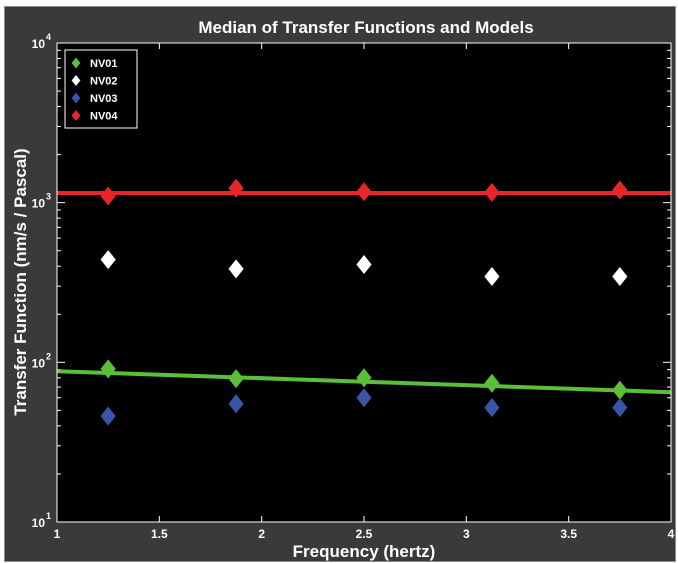  I want to click on legend-label-nv01: NV01, so click(104, 64).